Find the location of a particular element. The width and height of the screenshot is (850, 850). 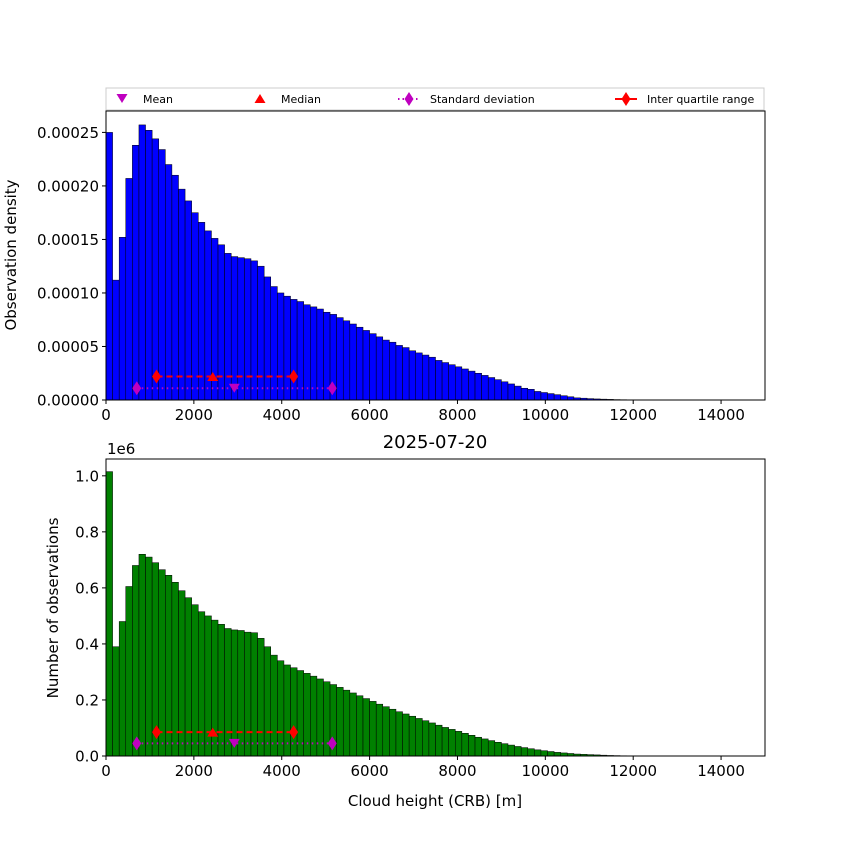

density-x-tick-label: 4000 is located at coordinates (282, 415).